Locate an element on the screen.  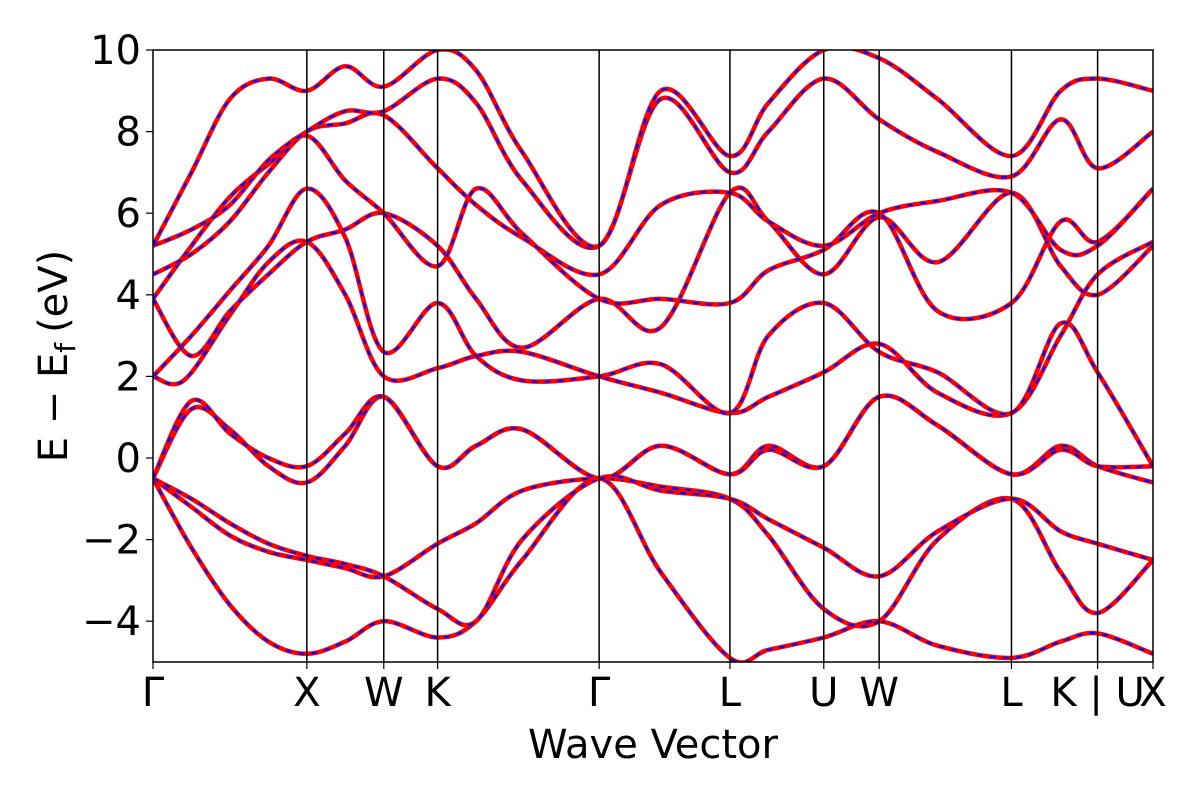
y-tick-label: 6 is located at coordinates (128, 214).